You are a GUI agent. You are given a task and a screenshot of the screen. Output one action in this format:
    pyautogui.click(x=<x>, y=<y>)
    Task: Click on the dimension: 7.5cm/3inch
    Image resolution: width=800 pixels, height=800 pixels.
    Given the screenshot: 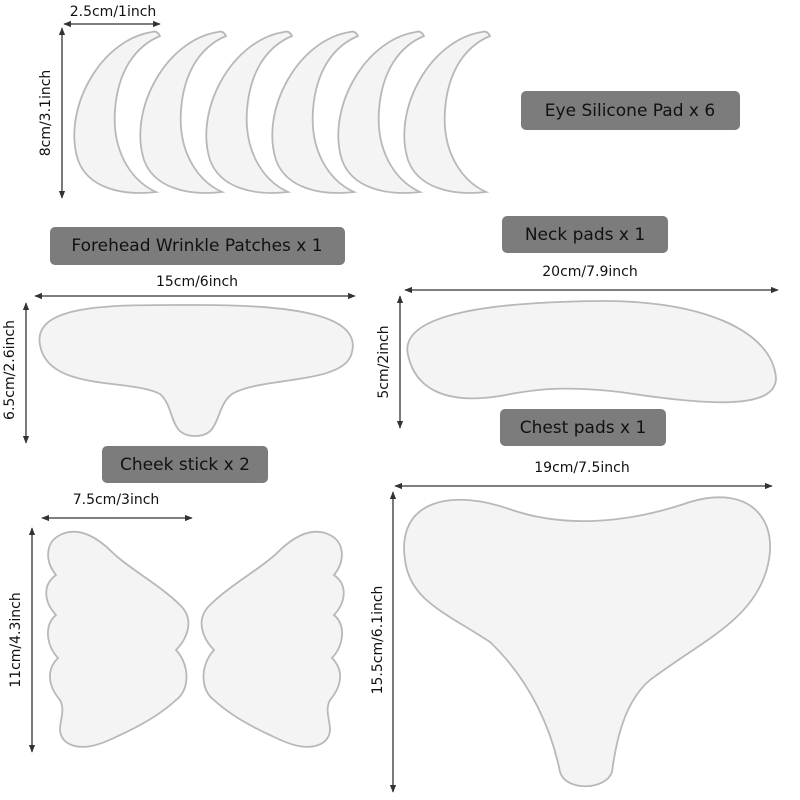 What is the action you would take?
    pyautogui.click(x=116, y=500)
    